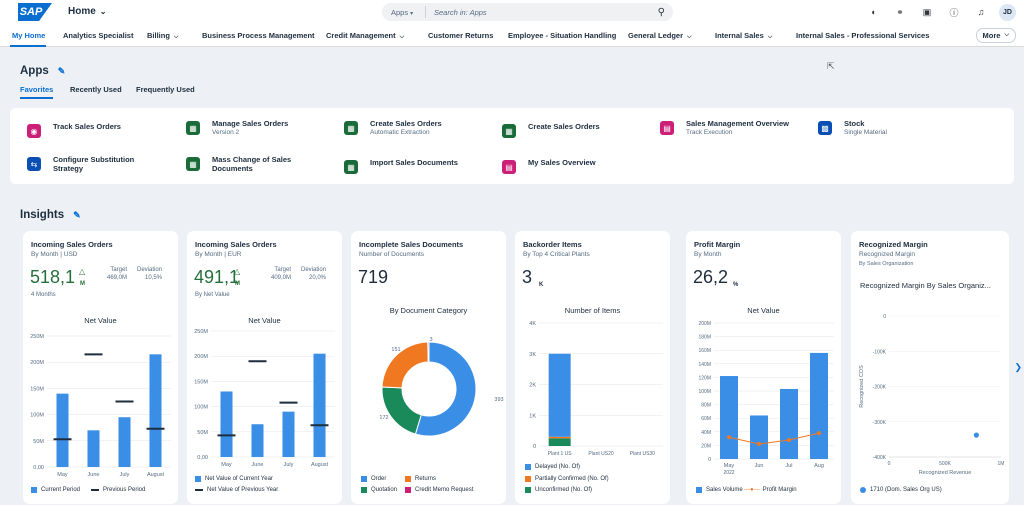 Image resolution: width=1024 pixels, height=505 pixels. I want to click on tab-business-process-management: Business Process Management, so click(258, 35).